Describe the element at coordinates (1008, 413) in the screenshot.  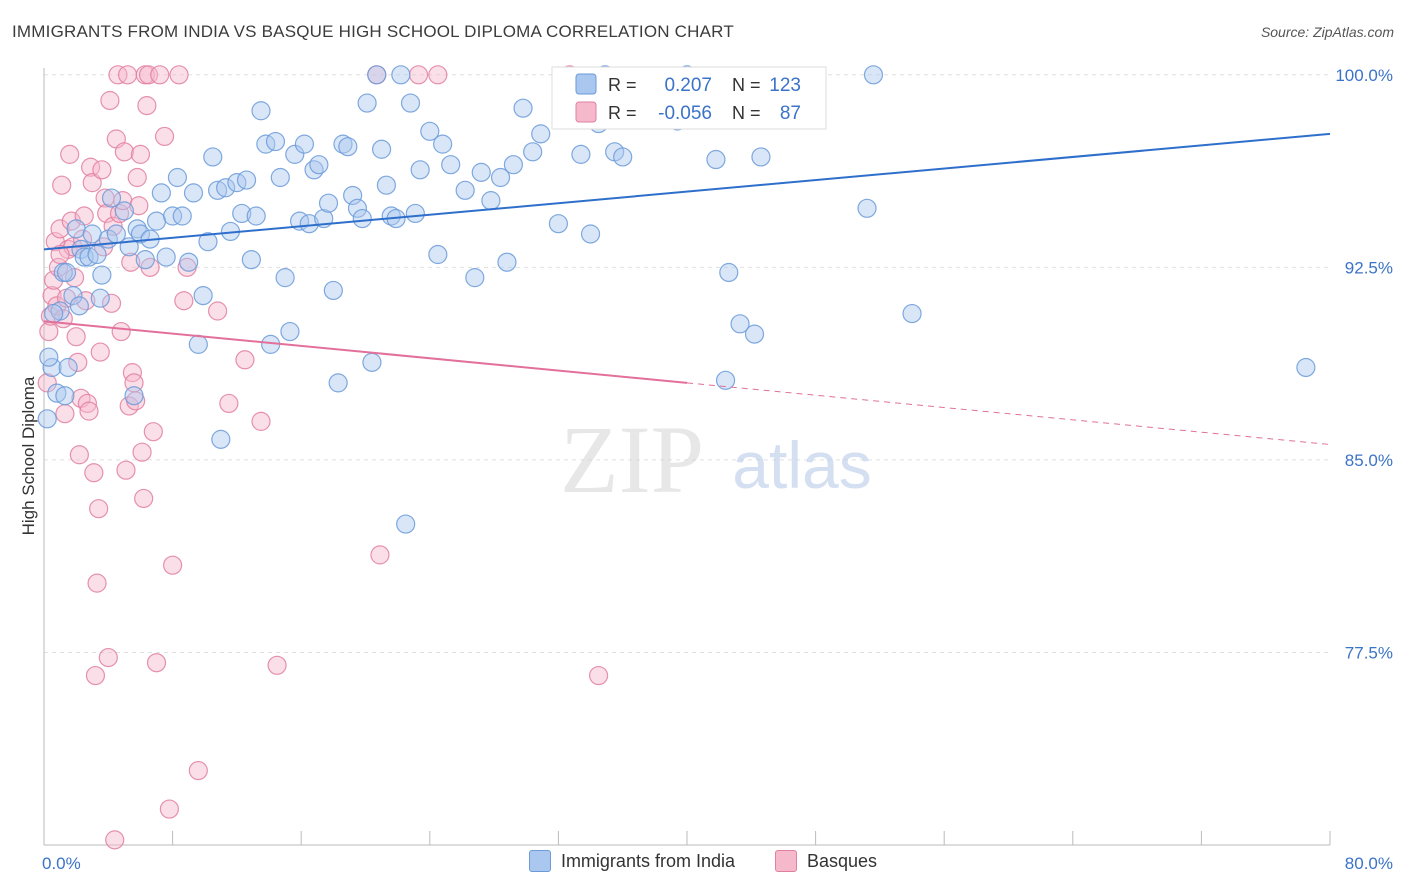
I see `basque-trend-line-dashed` at that location.